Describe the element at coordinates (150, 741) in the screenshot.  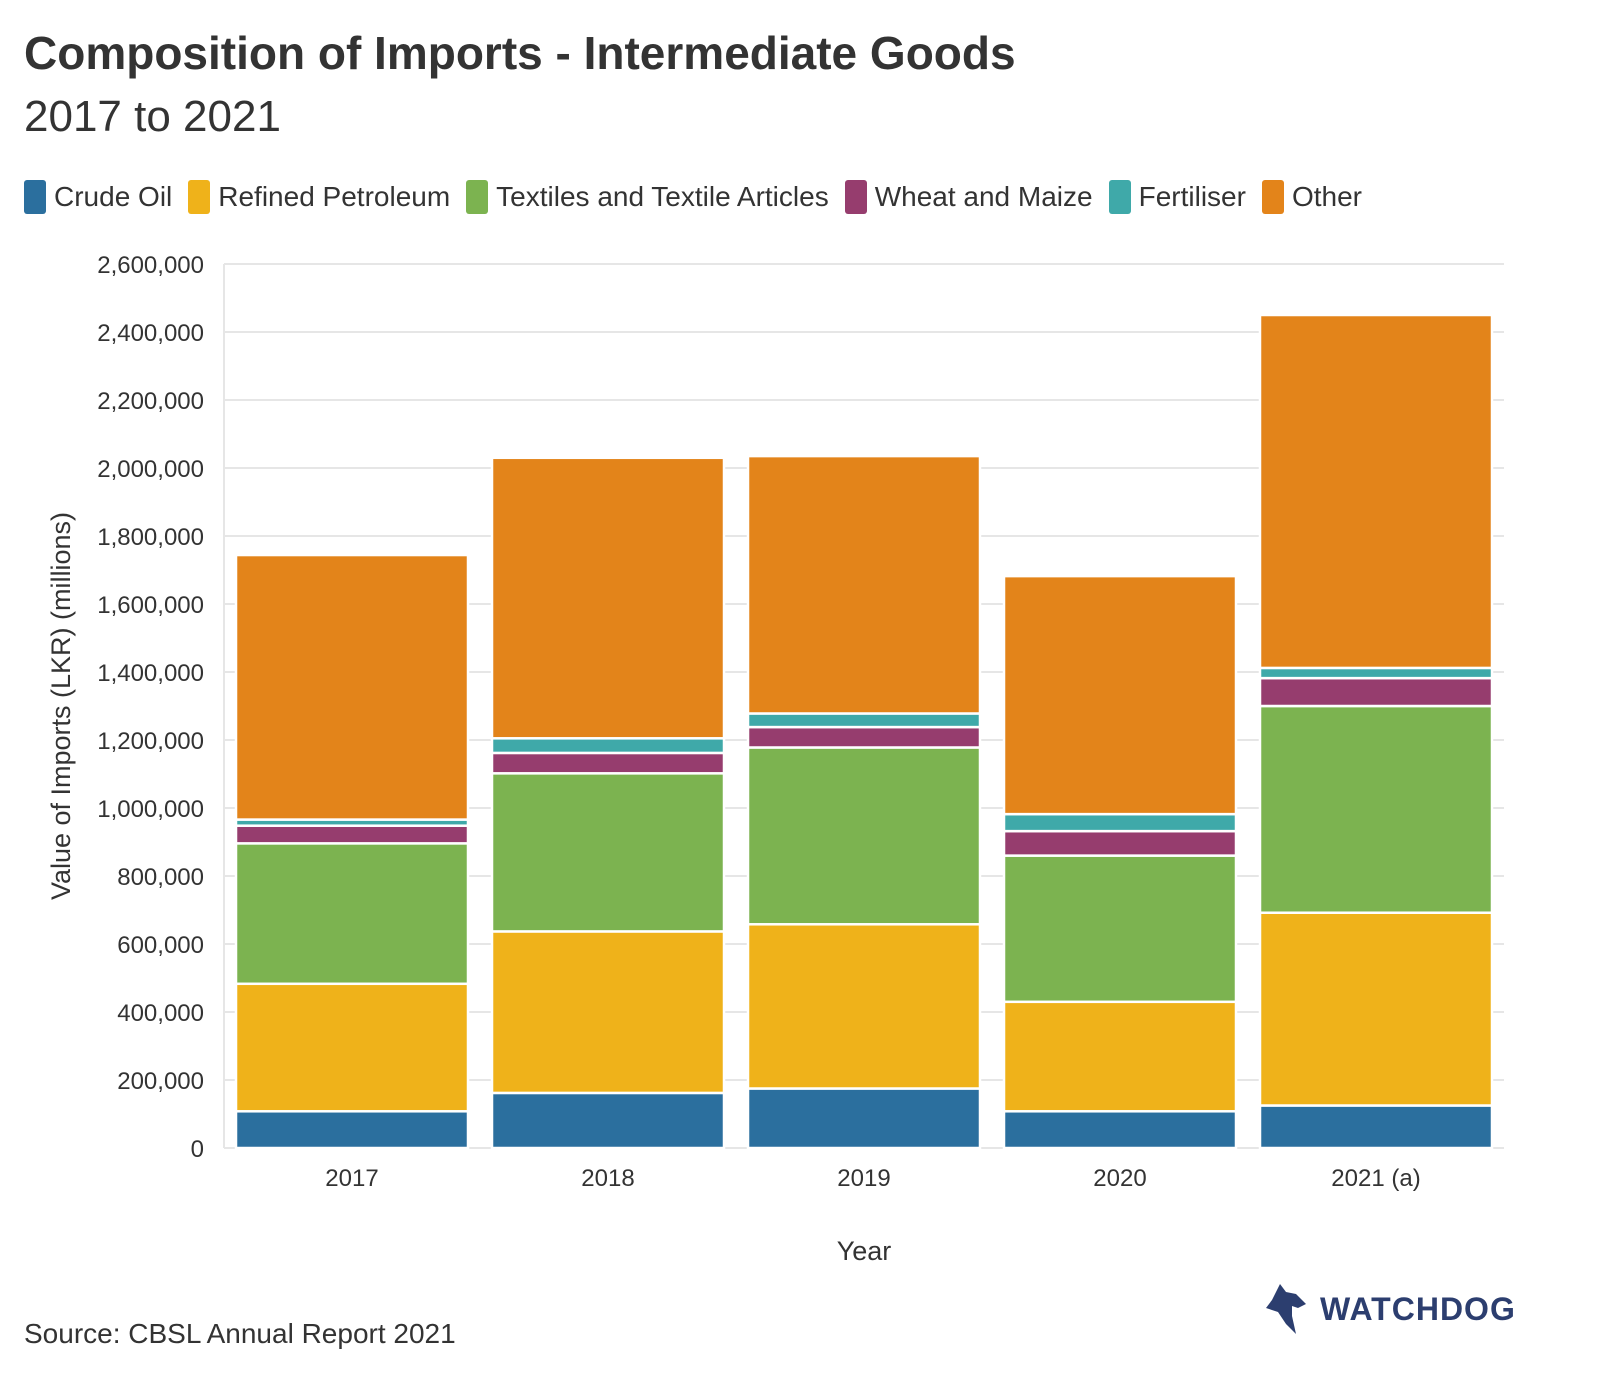
I see `y-tick-label: 1,200,000` at that location.